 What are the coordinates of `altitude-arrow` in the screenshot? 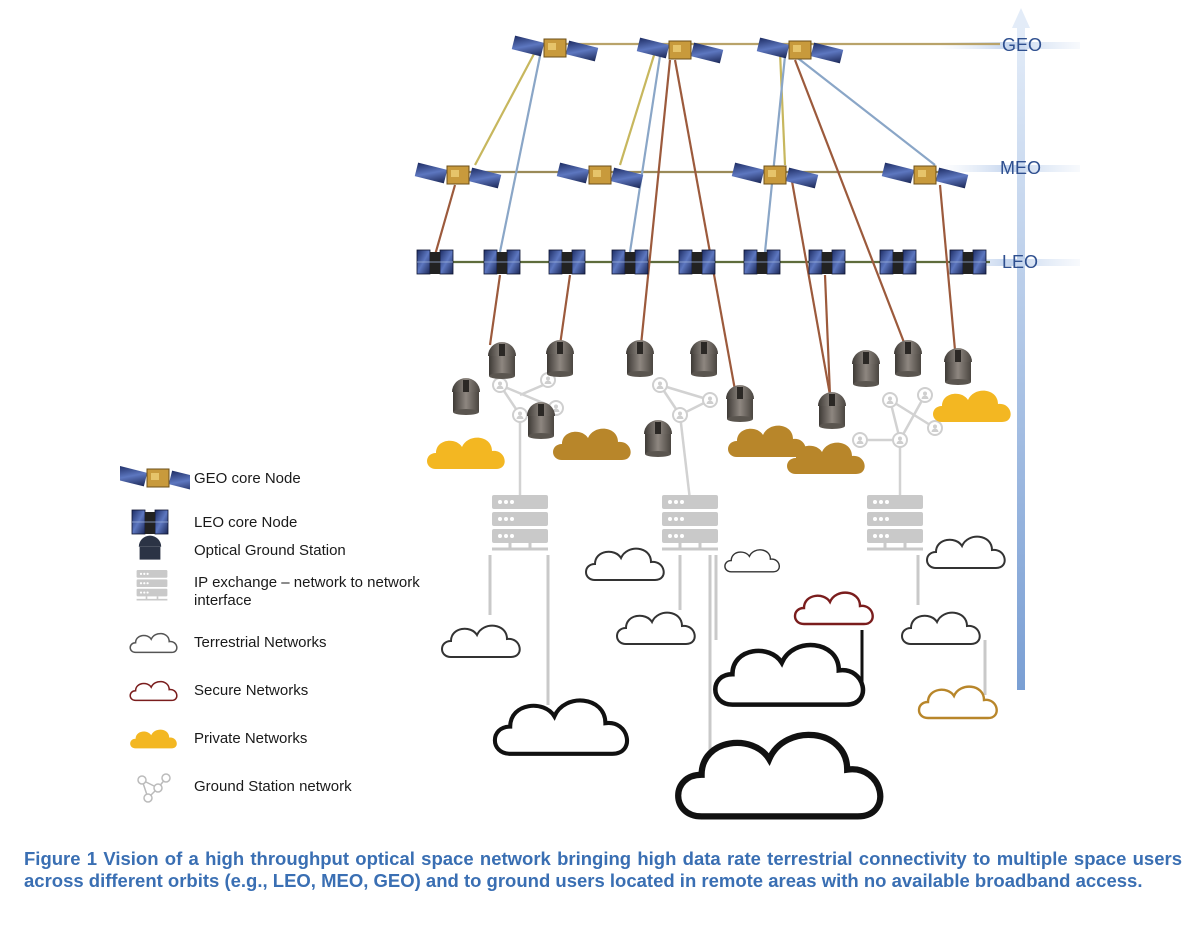 It's located at (1021, 349).